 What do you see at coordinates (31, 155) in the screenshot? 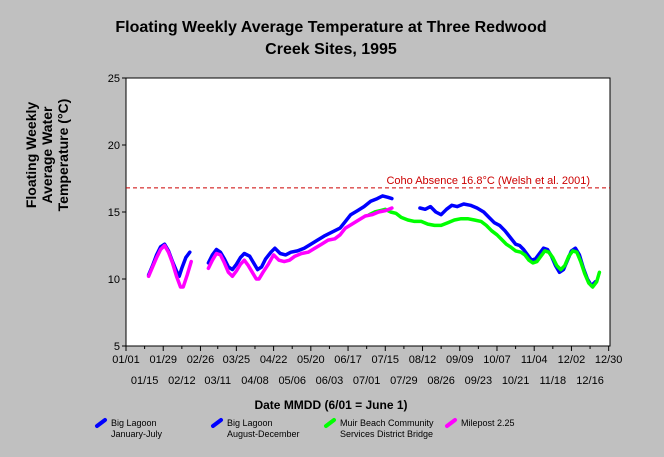
I see `y-axis-label-line1: Floating Weekly` at bounding box center [31, 155].